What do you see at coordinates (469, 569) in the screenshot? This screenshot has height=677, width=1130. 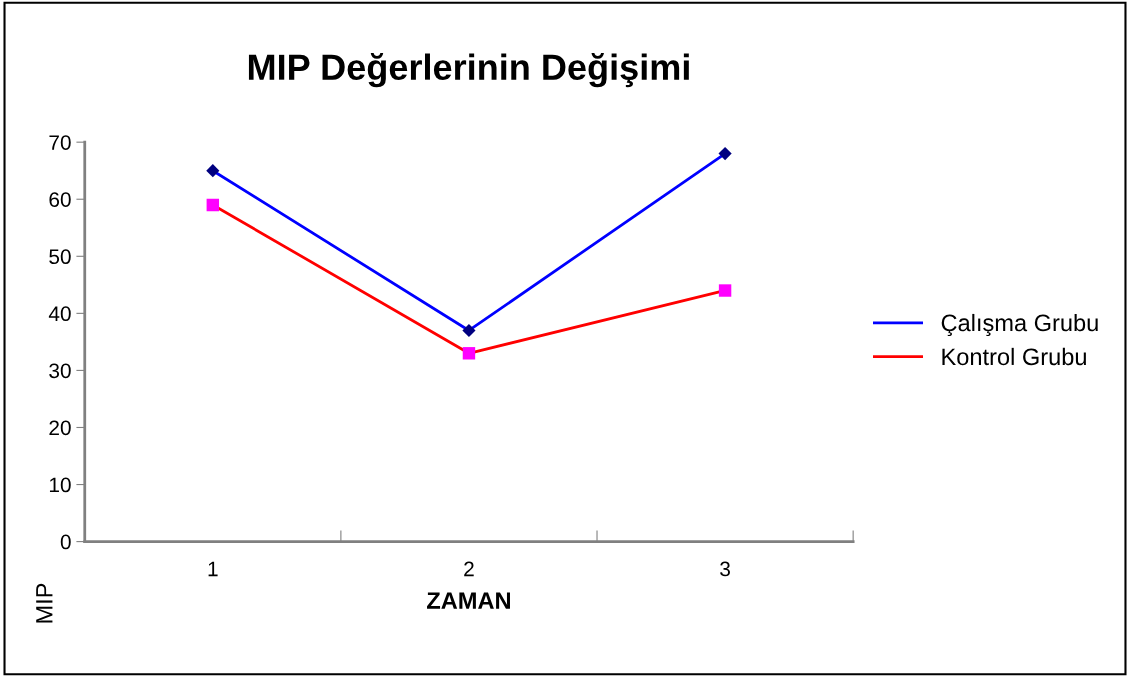 I see `x-tick-label: 2` at bounding box center [469, 569].